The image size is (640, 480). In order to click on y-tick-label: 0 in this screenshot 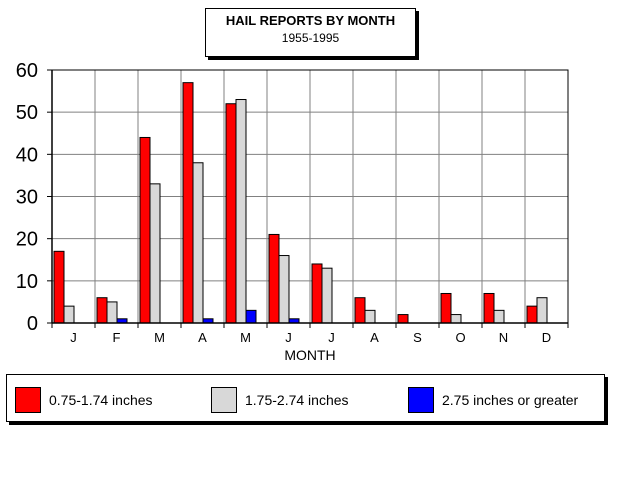, I will do `click(32, 324)`.